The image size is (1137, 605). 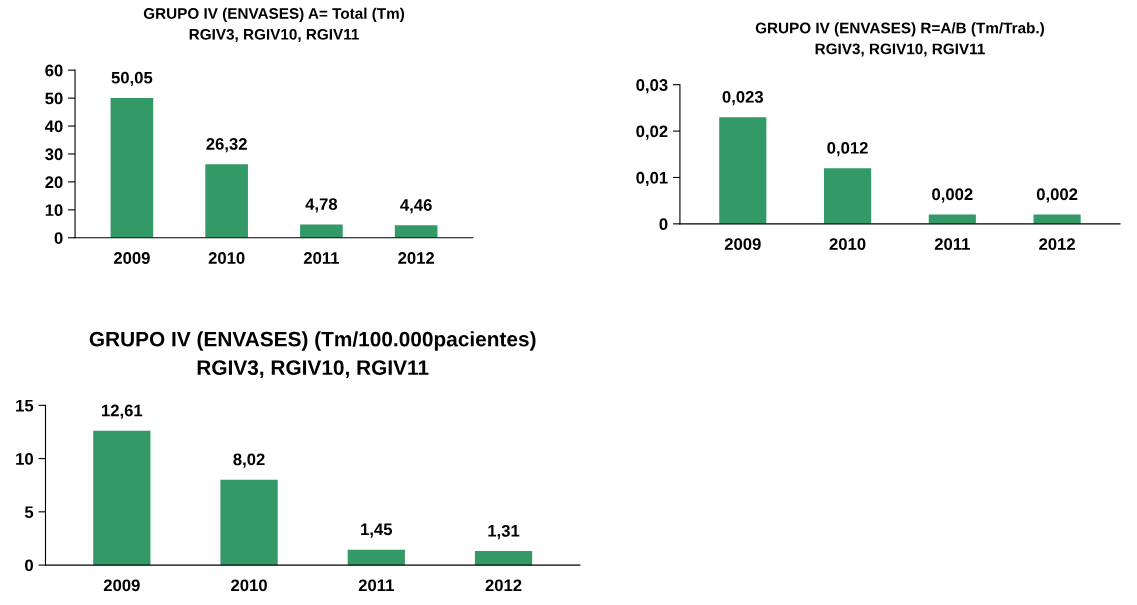 What do you see at coordinates (652, 179) in the screenshot?
I see `y-tick-label: 0,01` at bounding box center [652, 179].